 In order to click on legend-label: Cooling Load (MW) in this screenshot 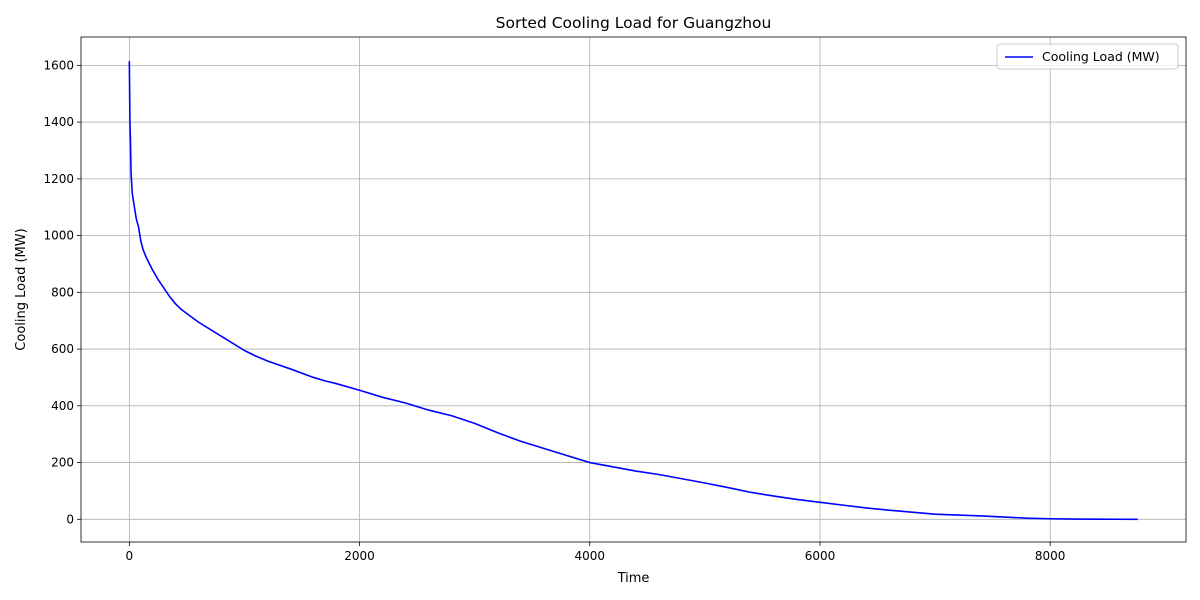, I will do `click(1101, 56)`.